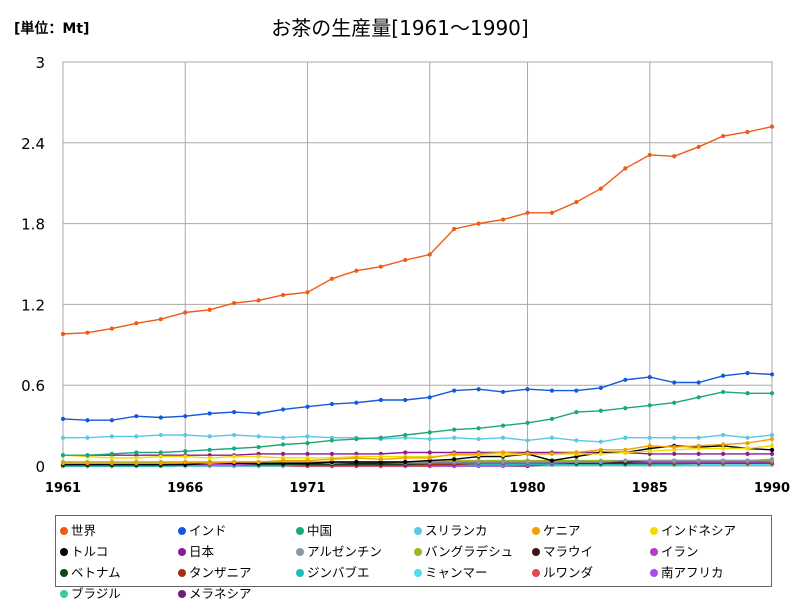  What do you see at coordinates (568, 551) in the screenshot?
I see `legend-label: マラウイ` at bounding box center [568, 551].